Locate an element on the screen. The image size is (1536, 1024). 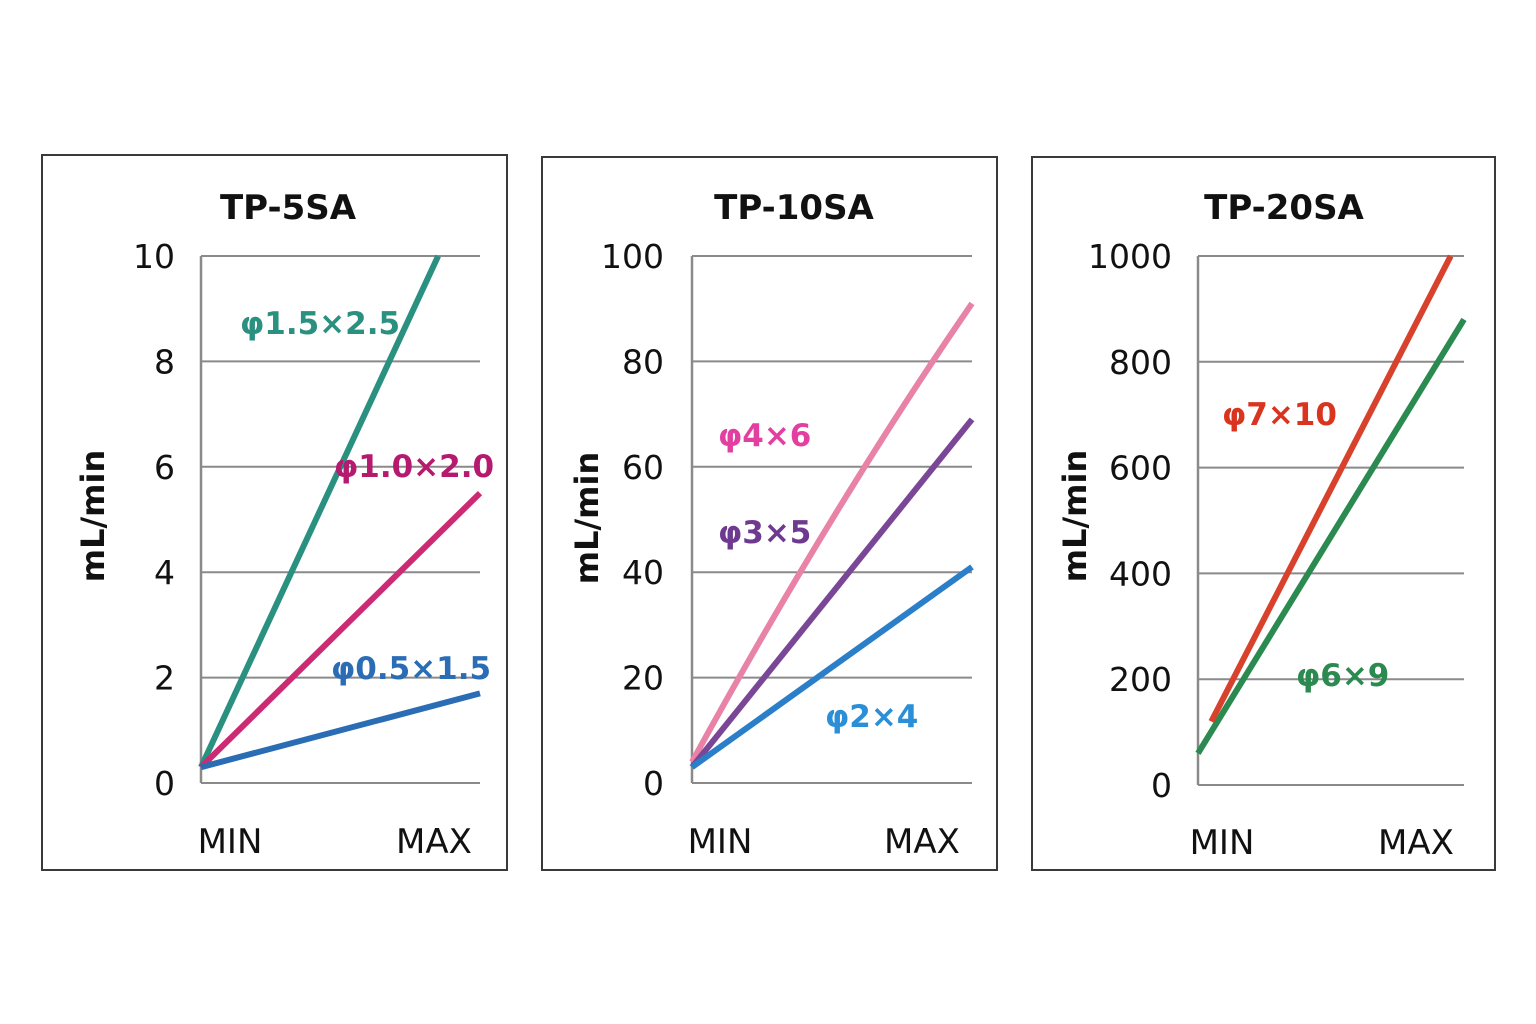
y-tick-label: 8 is located at coordinates (164, 361).